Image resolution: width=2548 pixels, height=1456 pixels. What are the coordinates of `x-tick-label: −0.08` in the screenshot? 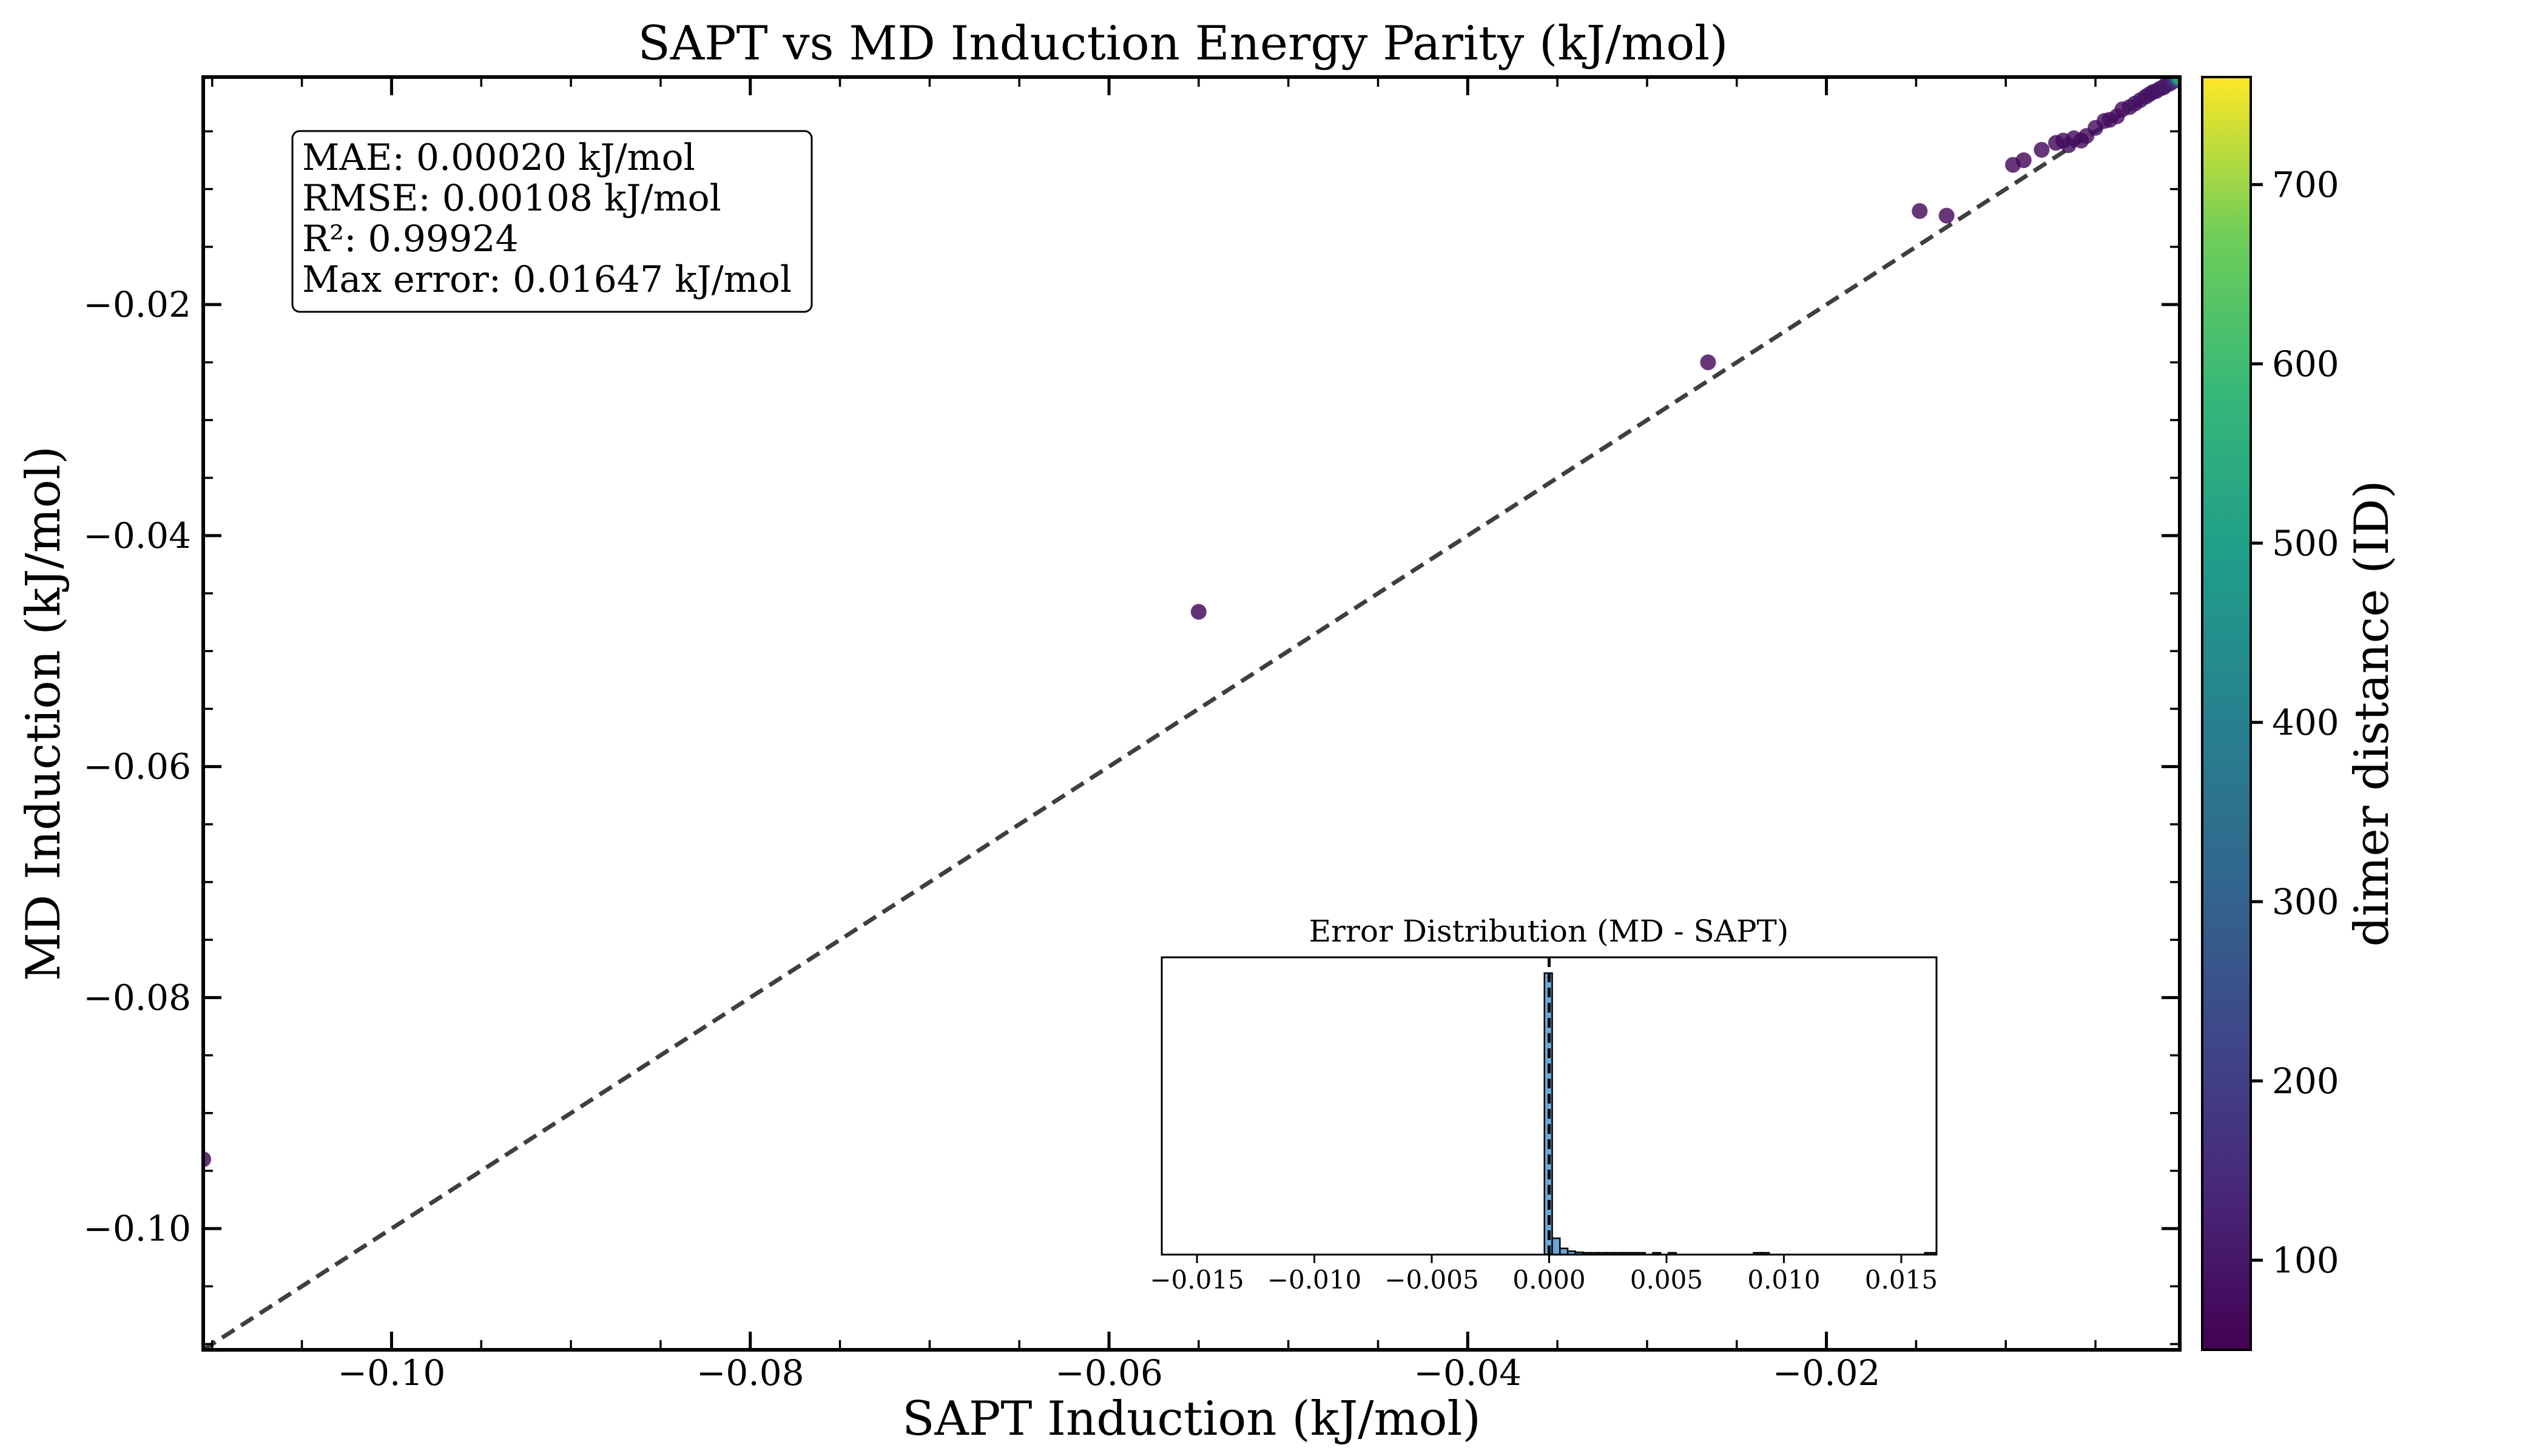 It's located at (750, 1373).